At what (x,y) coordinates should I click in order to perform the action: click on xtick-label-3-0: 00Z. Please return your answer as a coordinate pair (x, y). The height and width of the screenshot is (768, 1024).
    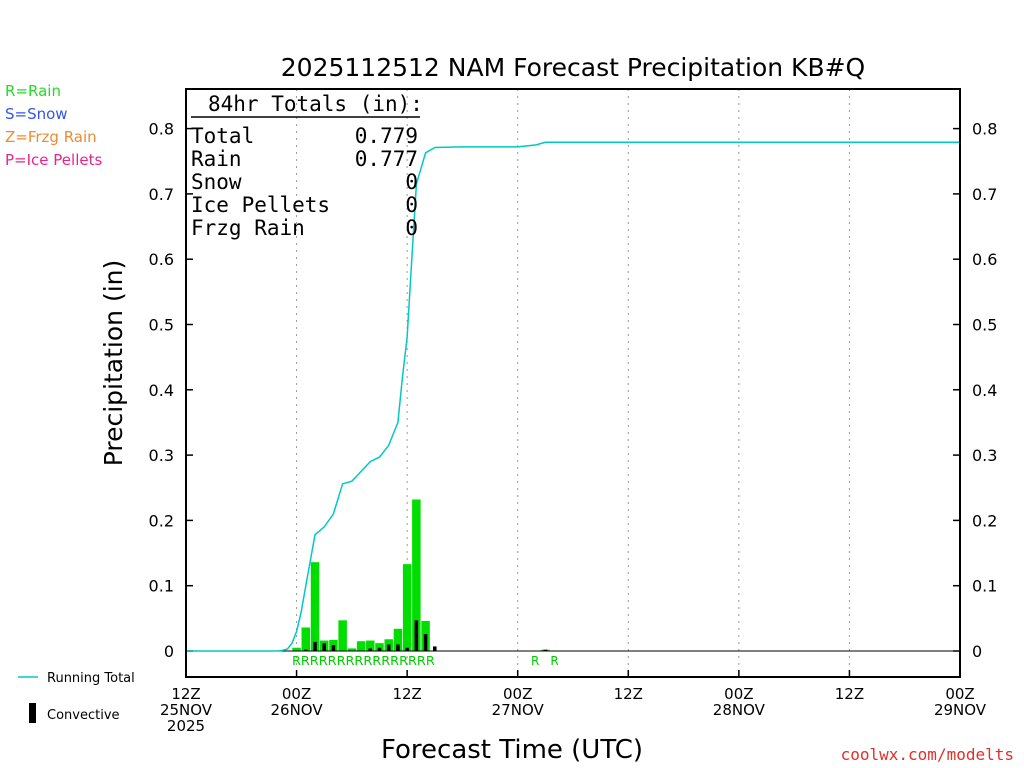
    Looking at the image, I should click on (517, 694).